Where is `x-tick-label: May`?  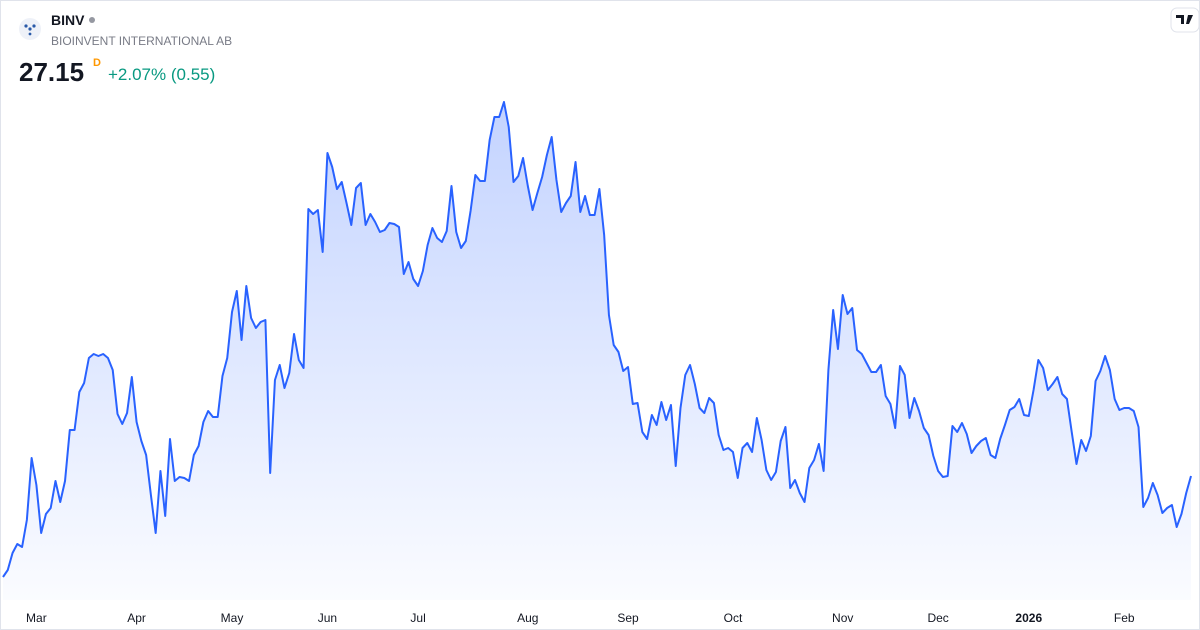
x-tick-label: May is located at coordinates (232, 618).